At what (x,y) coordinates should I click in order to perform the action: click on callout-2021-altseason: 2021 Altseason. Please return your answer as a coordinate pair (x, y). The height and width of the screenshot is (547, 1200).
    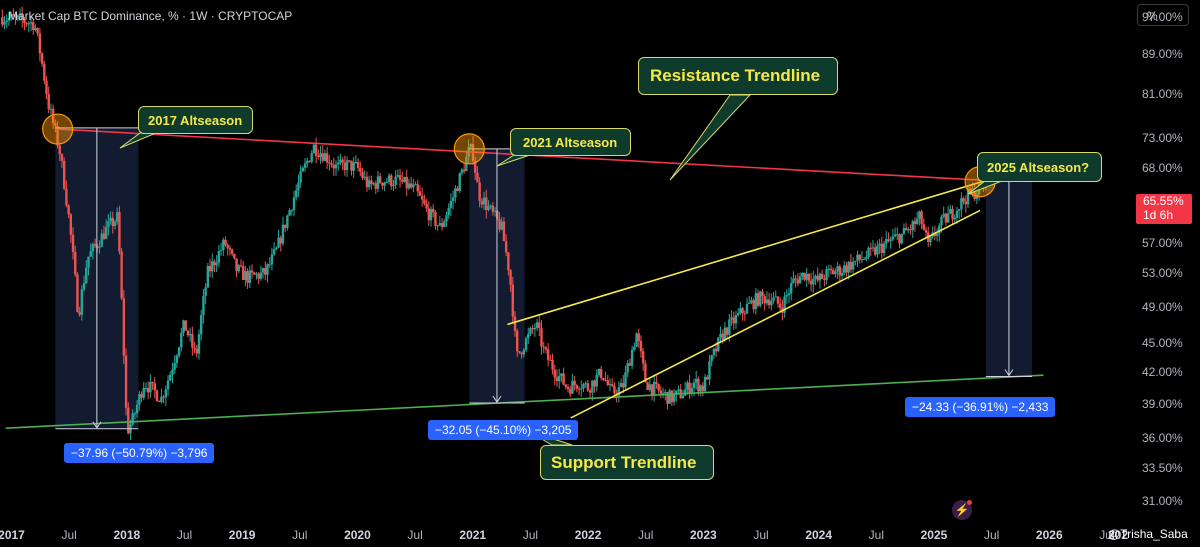
    Looking at the image, I should click on (570, 142).